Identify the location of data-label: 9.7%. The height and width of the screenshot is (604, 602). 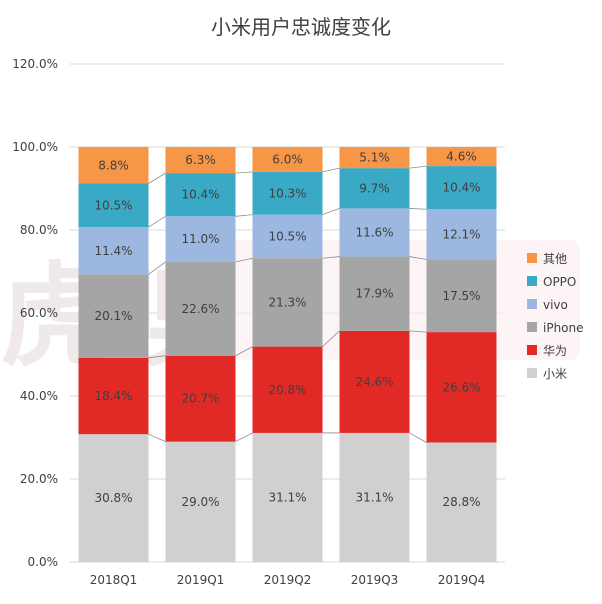
(374, 188).